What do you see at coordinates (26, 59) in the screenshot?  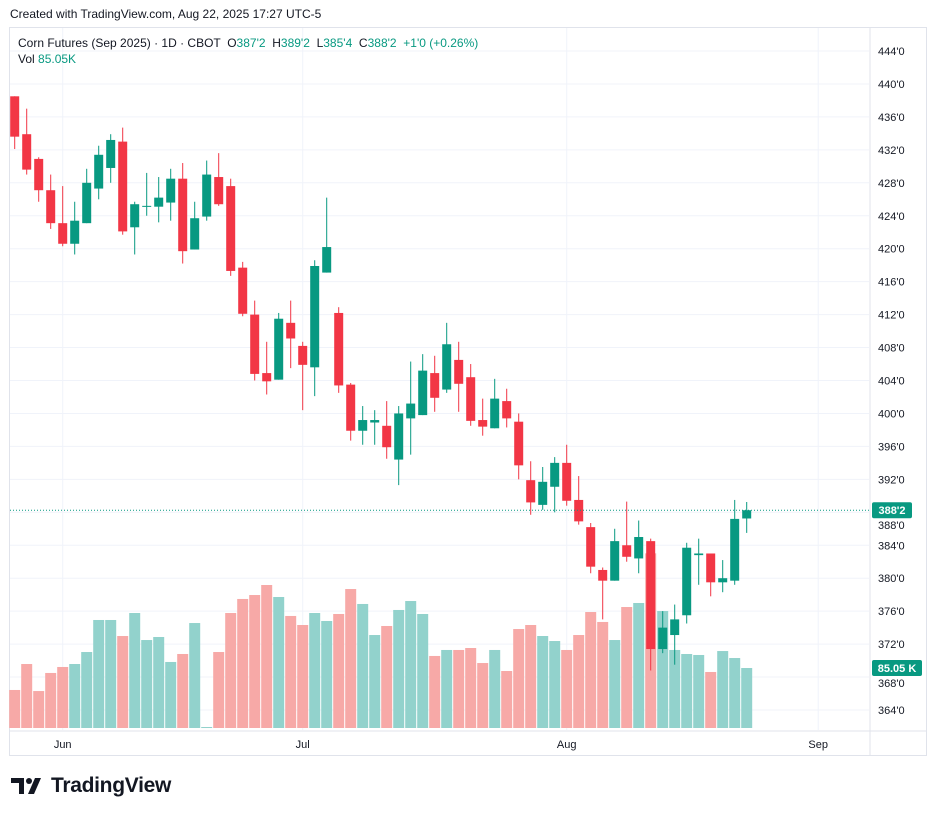 I see `volume-label: Vol` at bounding box center [26, 59].